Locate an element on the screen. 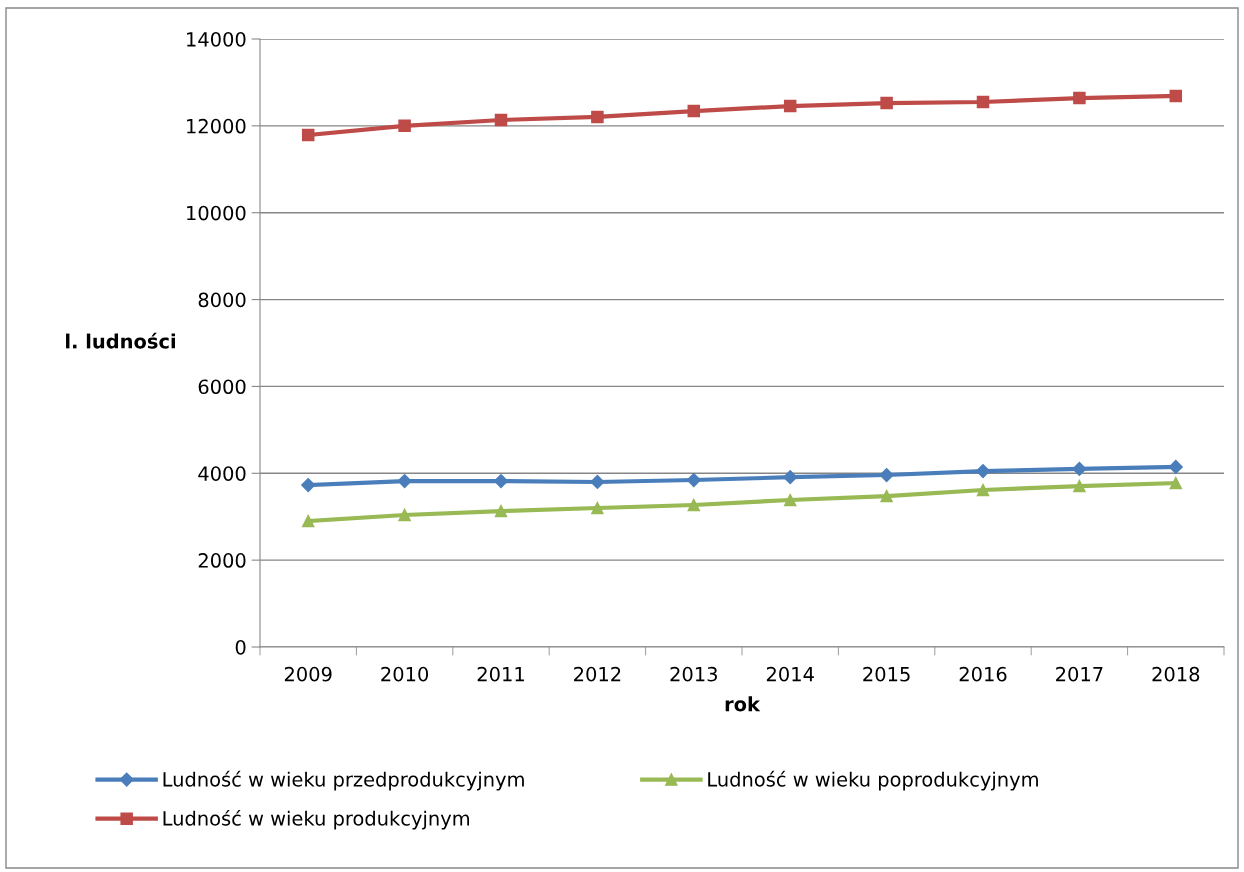 The height and width of the screenshot is (872, 1244). x-tick-label: 2011 is located at coordinates (500, 674).